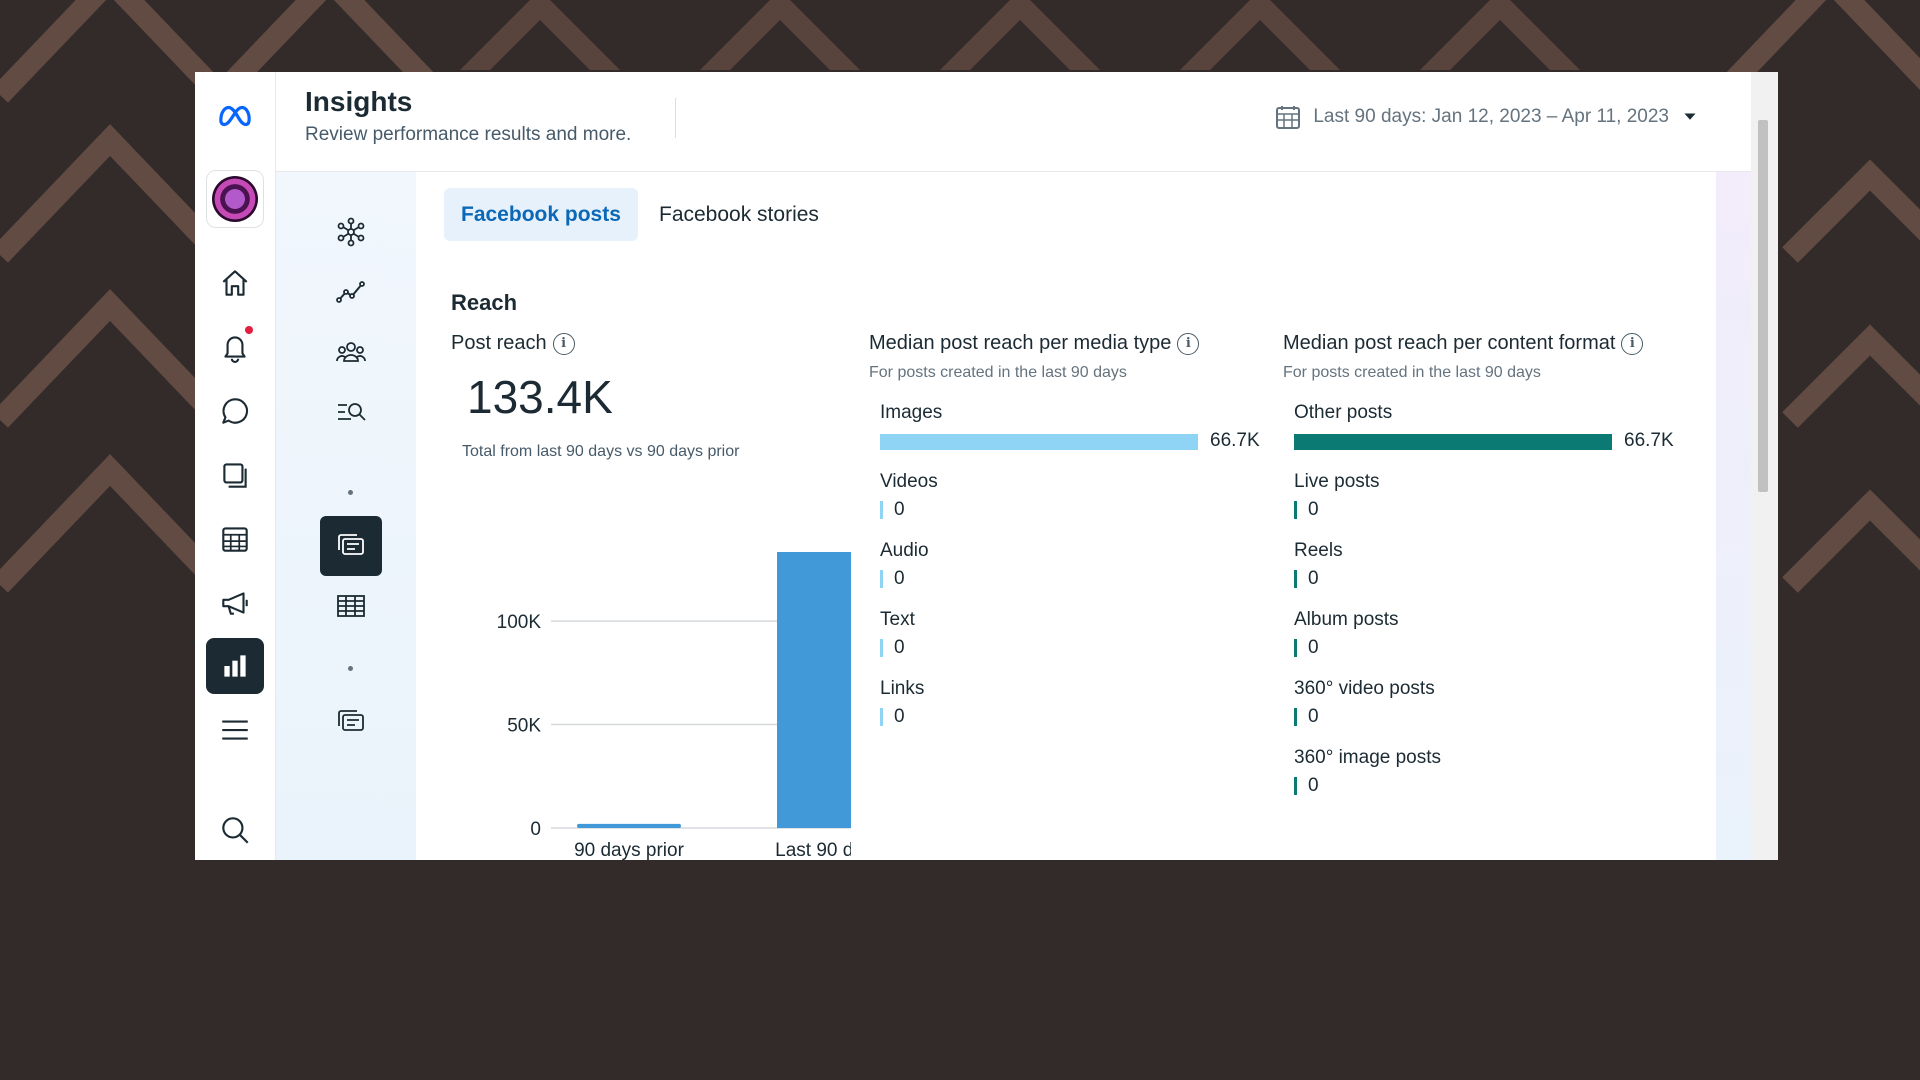  Describe the element at coordinates (902, 688) in the screenshot. I see `bar-row-label: Links` at that location.